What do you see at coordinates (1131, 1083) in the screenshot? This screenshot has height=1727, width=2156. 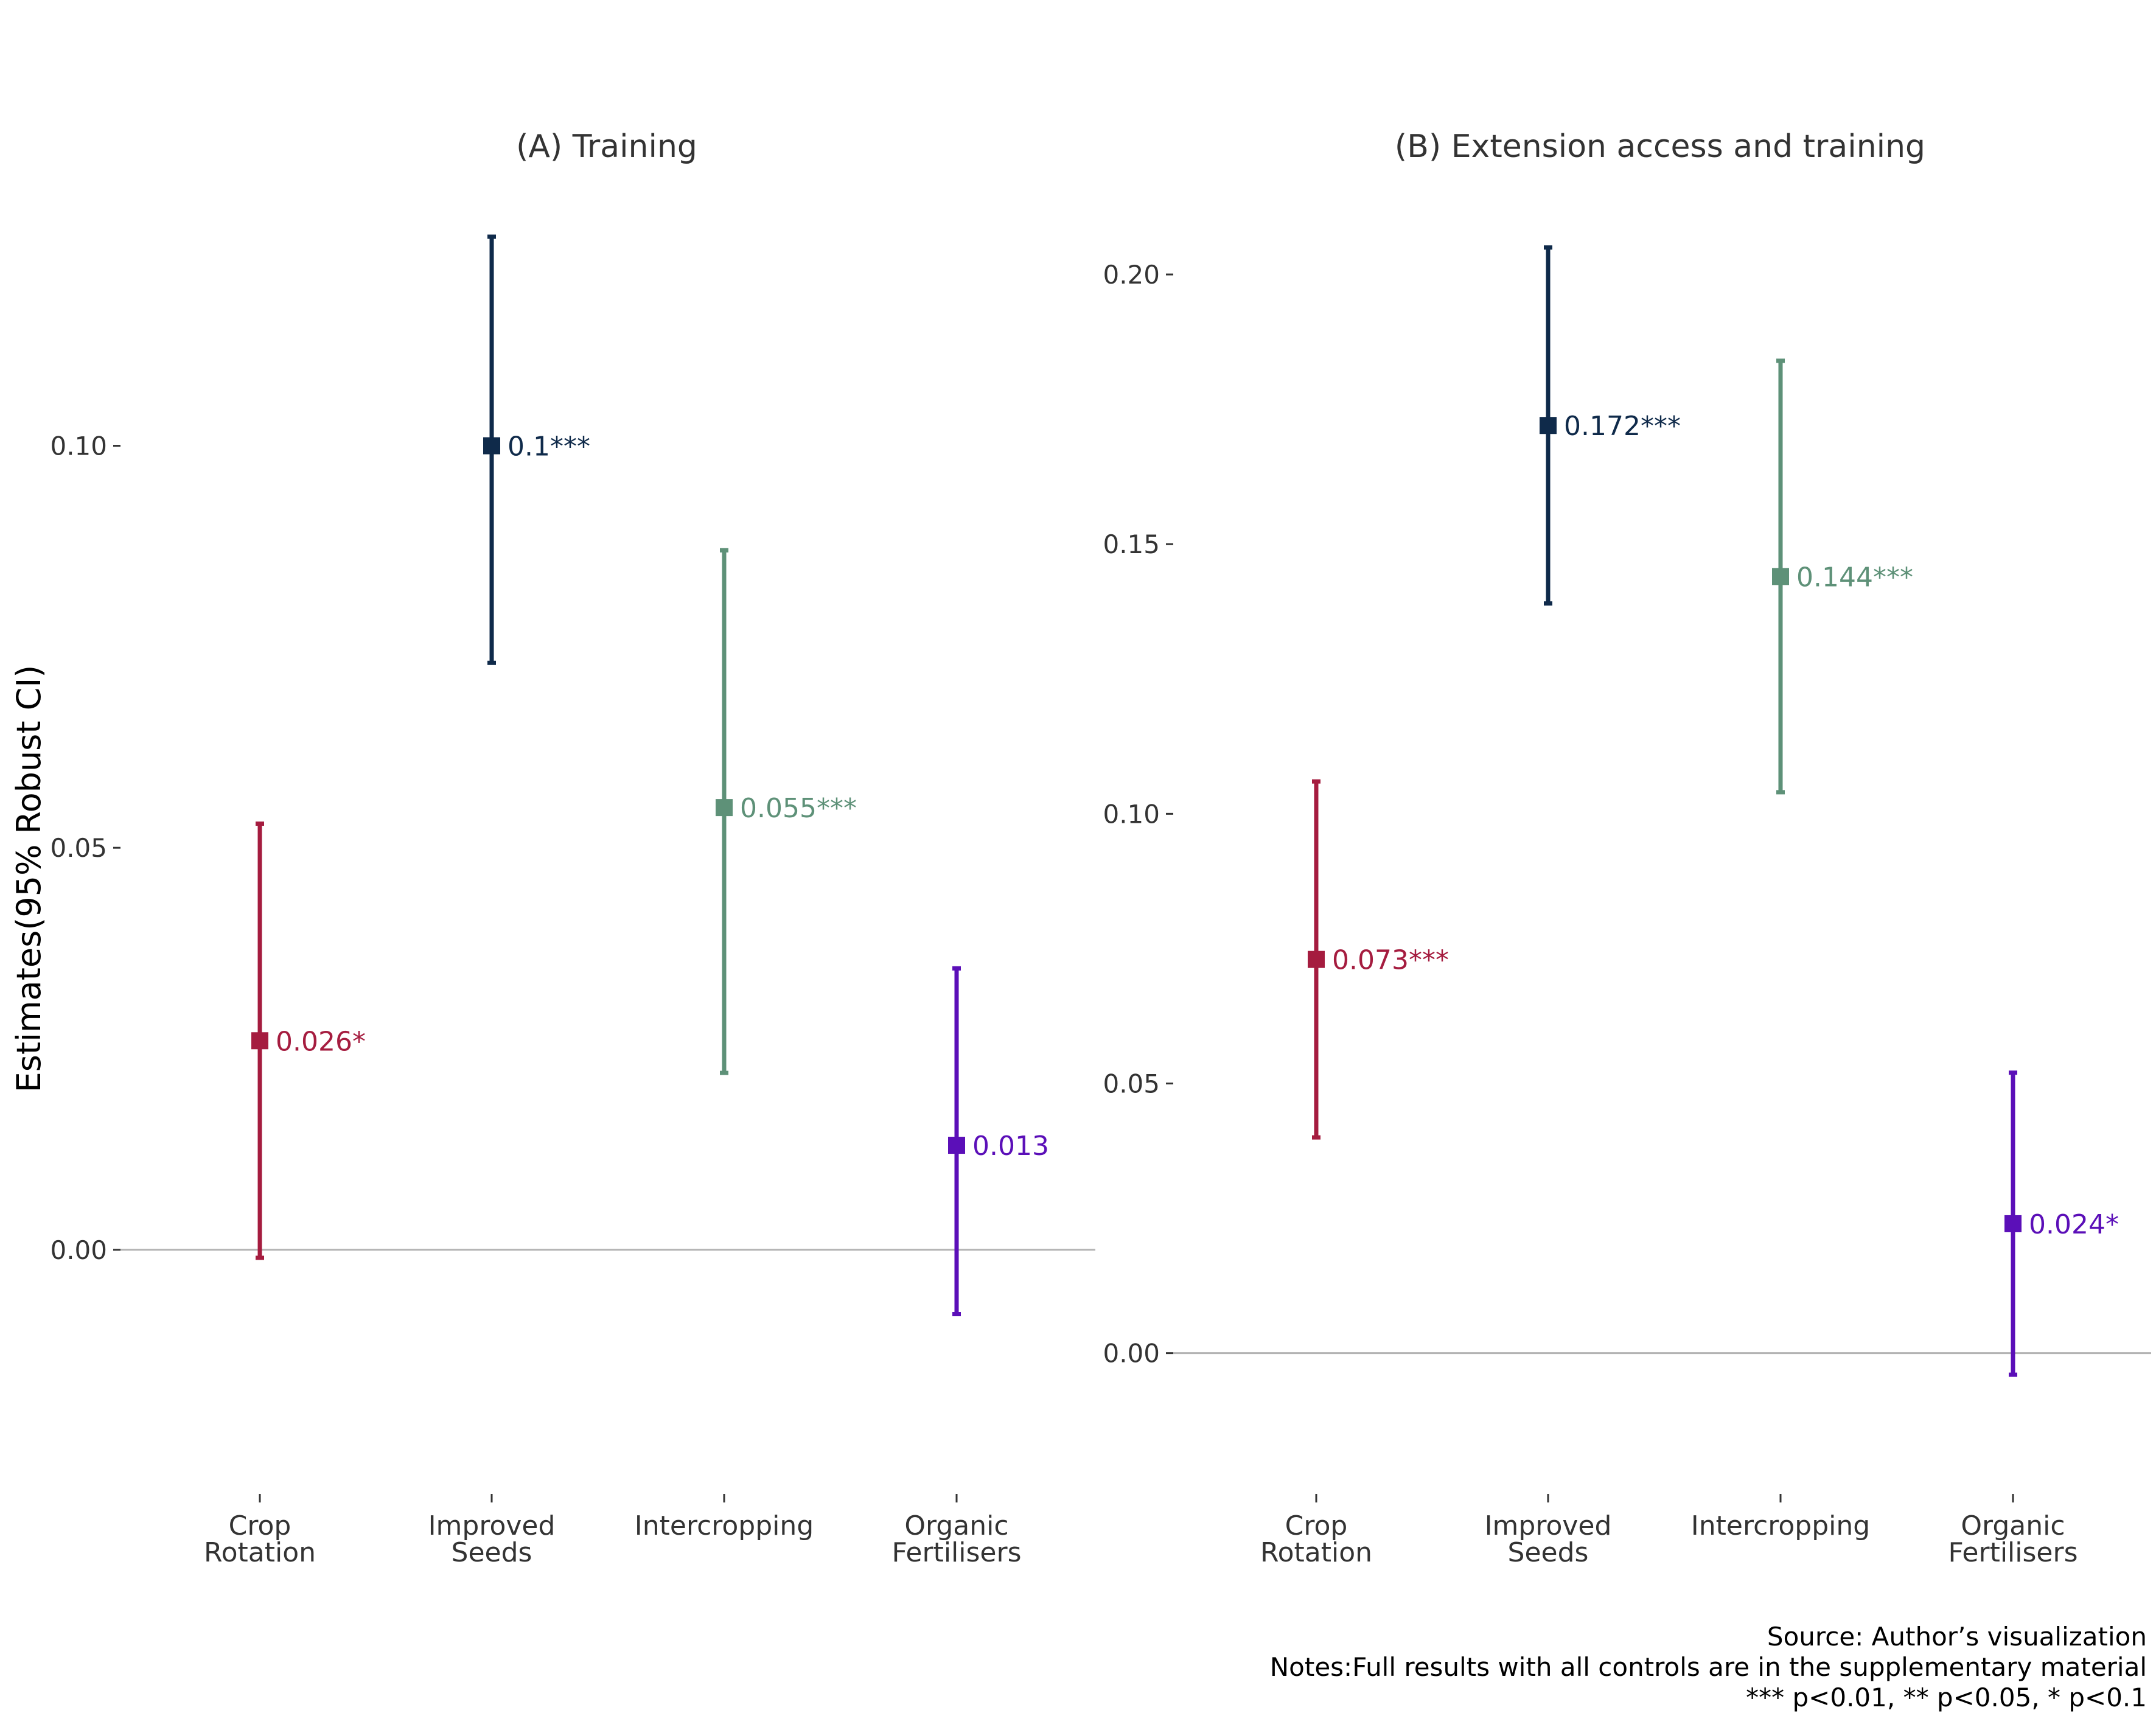 I see `panel-b-y-tick-label: 0.05` at bounding box center [1131, 1083].